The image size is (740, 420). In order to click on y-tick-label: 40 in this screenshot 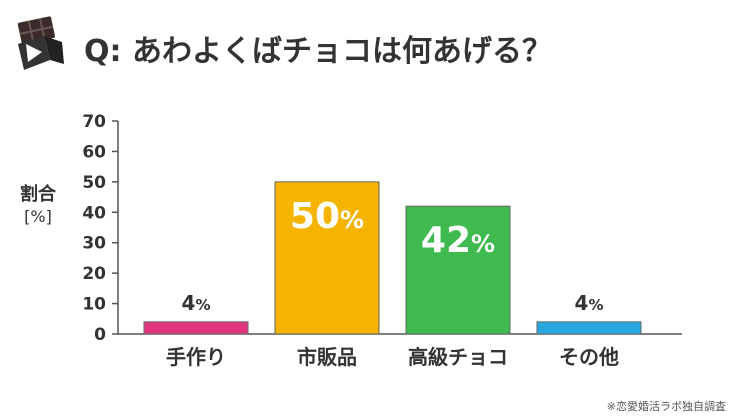, I will do `click(94, 213)`.